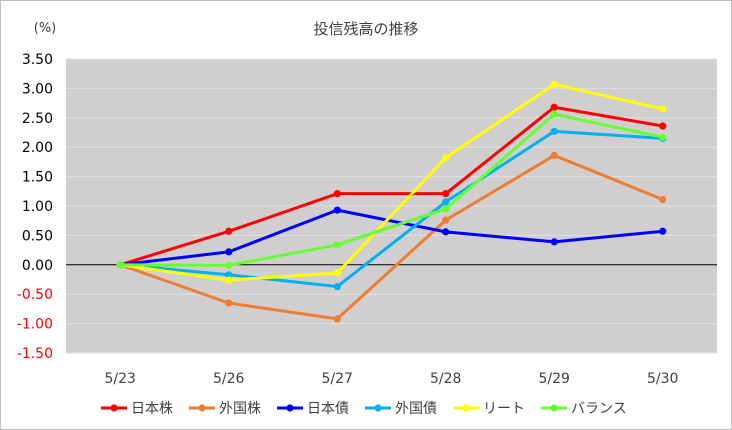  I want to click on legend-item: バランス, so click(584, 409).